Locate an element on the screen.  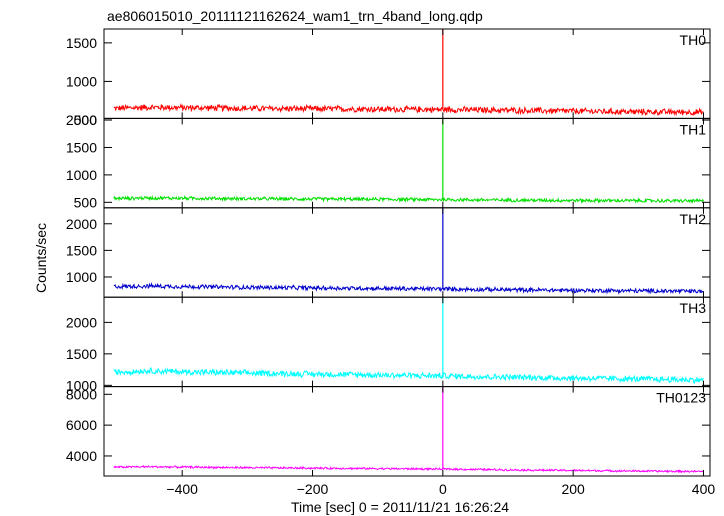
y-tick-label: 8000 is located at coordinates (81, 394).